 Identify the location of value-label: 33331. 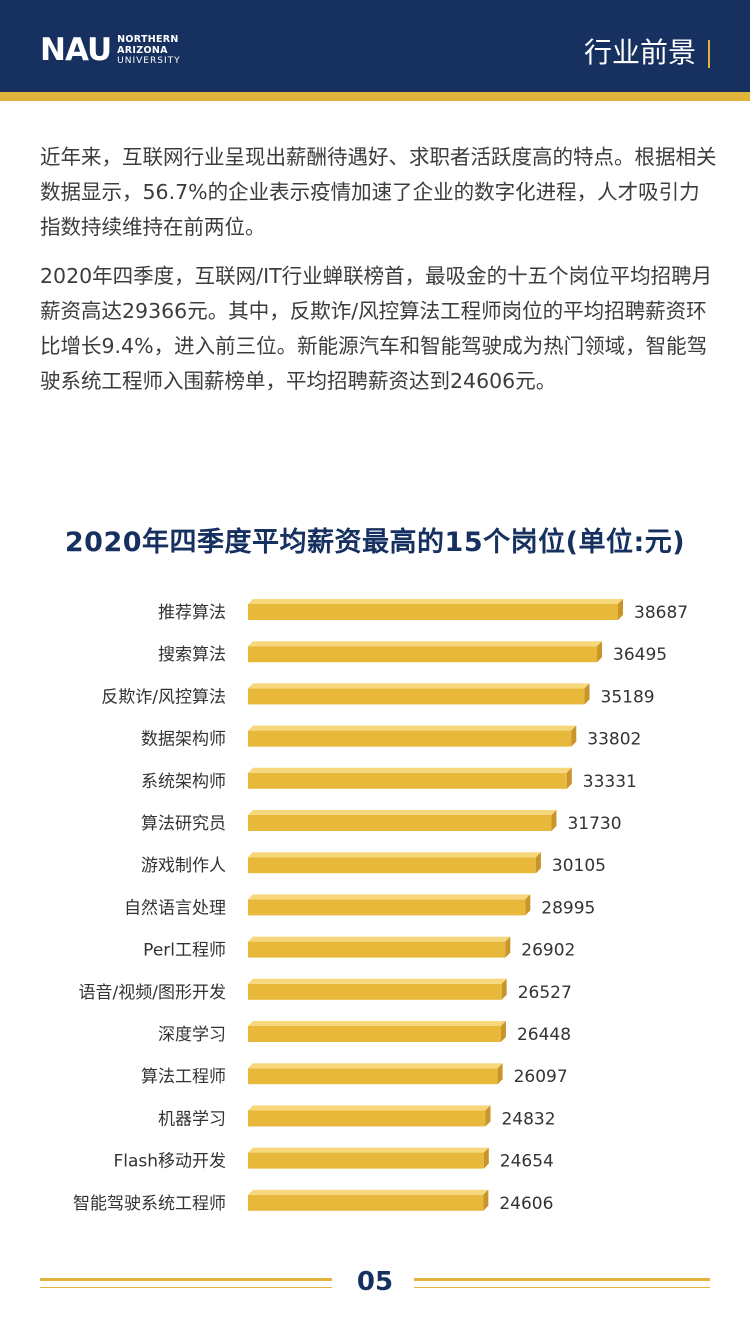
(610, 782).